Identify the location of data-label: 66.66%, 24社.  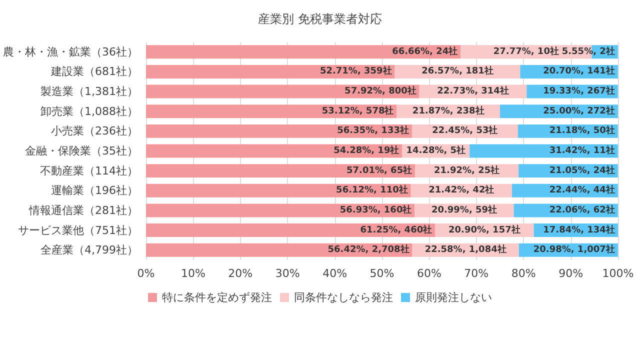
(425, 51).